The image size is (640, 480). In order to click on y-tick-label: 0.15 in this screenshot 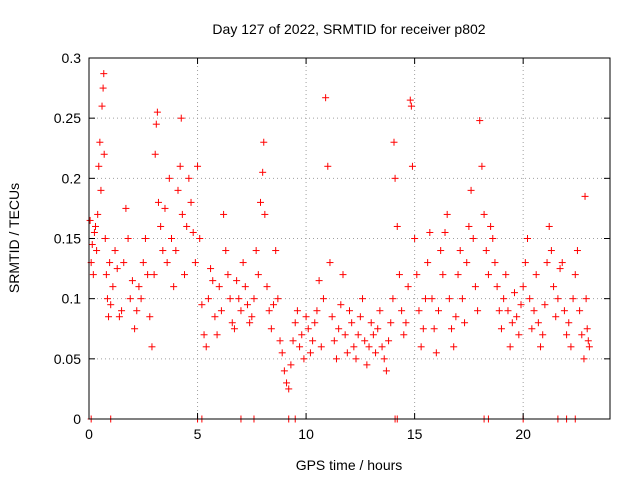, I will do `click(67, 239)`.